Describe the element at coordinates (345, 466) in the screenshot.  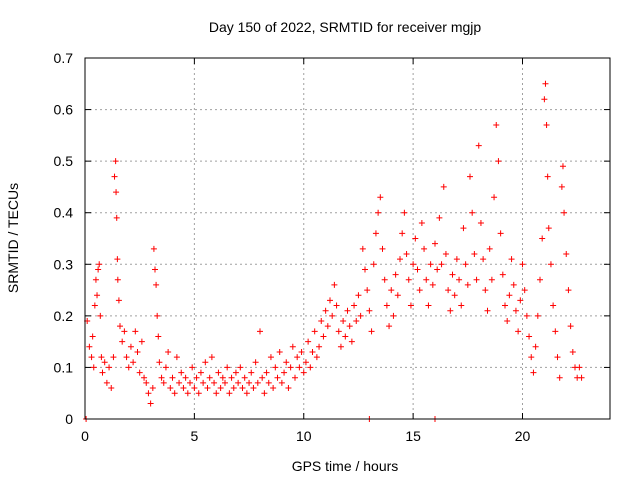
I see `x-axis-label: GPS time / hours` at that location.